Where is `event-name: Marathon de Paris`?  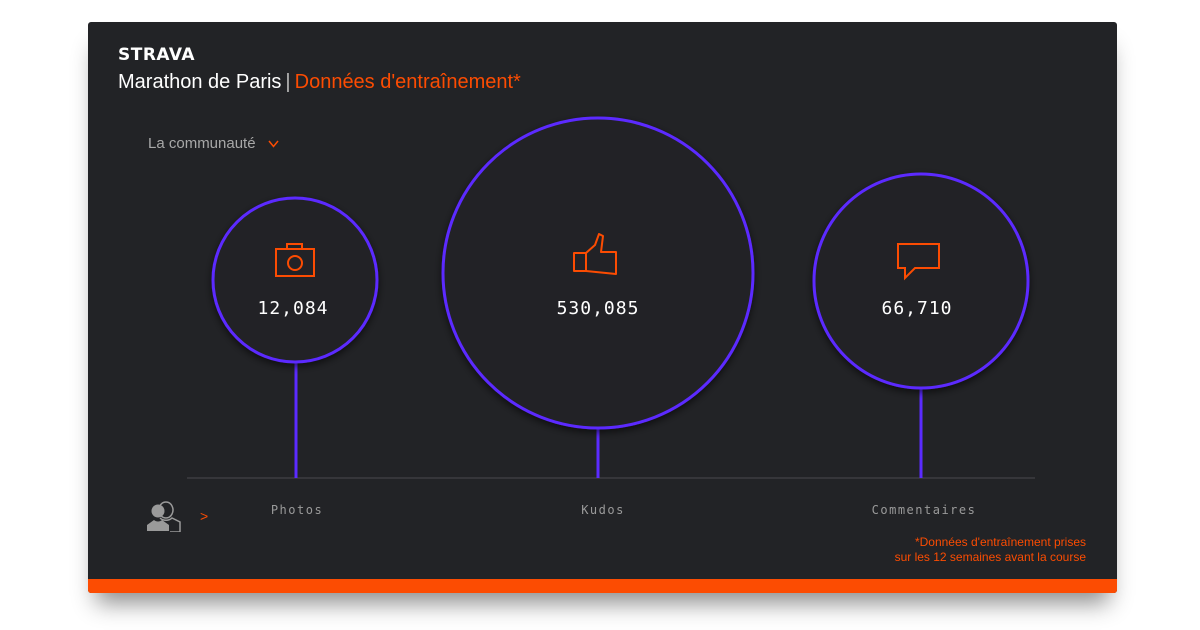
event-name: Marathon de Paris is located at coordinates (200, 82).